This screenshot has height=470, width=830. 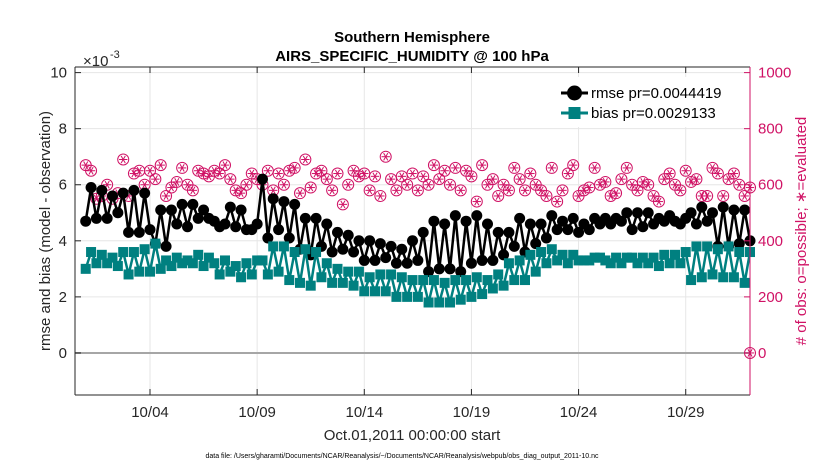 What do you see at coordinates (574, 93) in the screenshot?
I see `legend-rmse-marker` at bounding box center [574, 93].